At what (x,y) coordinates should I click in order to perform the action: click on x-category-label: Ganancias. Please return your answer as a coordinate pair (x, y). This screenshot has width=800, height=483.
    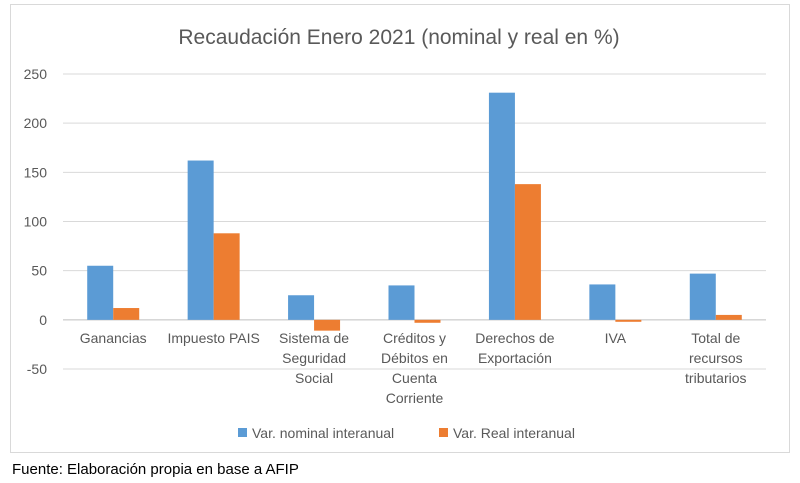
    Looking at the image, I should click on (113, 338).